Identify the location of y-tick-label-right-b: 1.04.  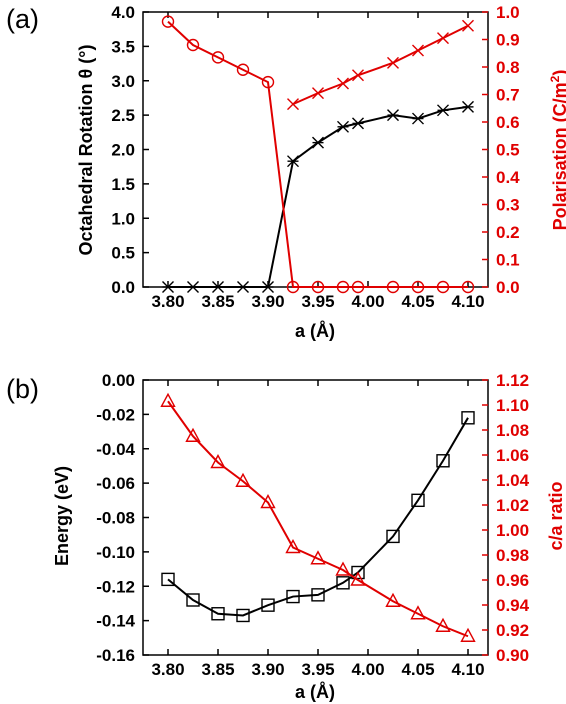
(513, 480).